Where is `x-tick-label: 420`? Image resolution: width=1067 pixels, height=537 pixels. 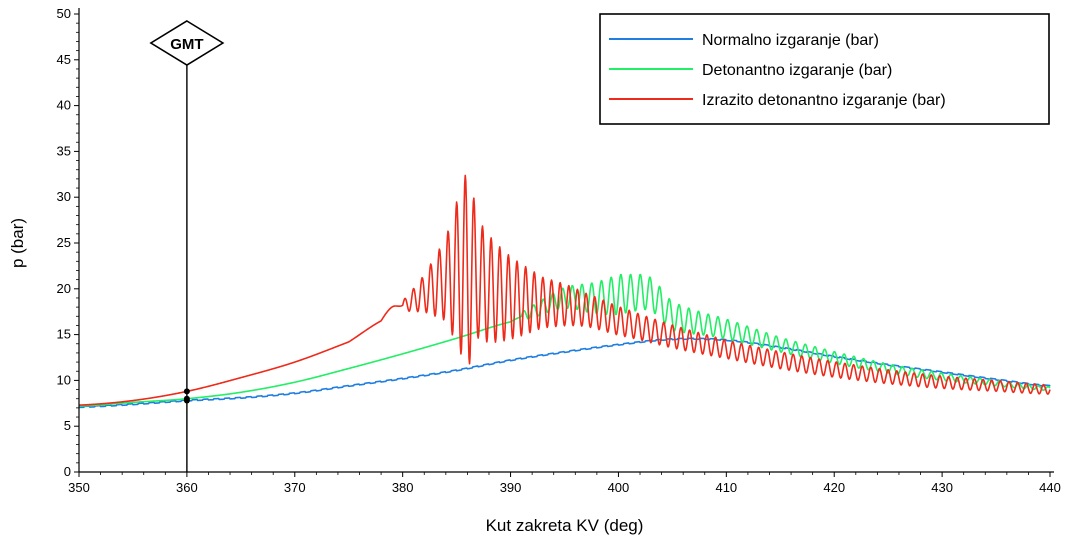
x-tick-label: 420 is located at coordinates (834, 487).